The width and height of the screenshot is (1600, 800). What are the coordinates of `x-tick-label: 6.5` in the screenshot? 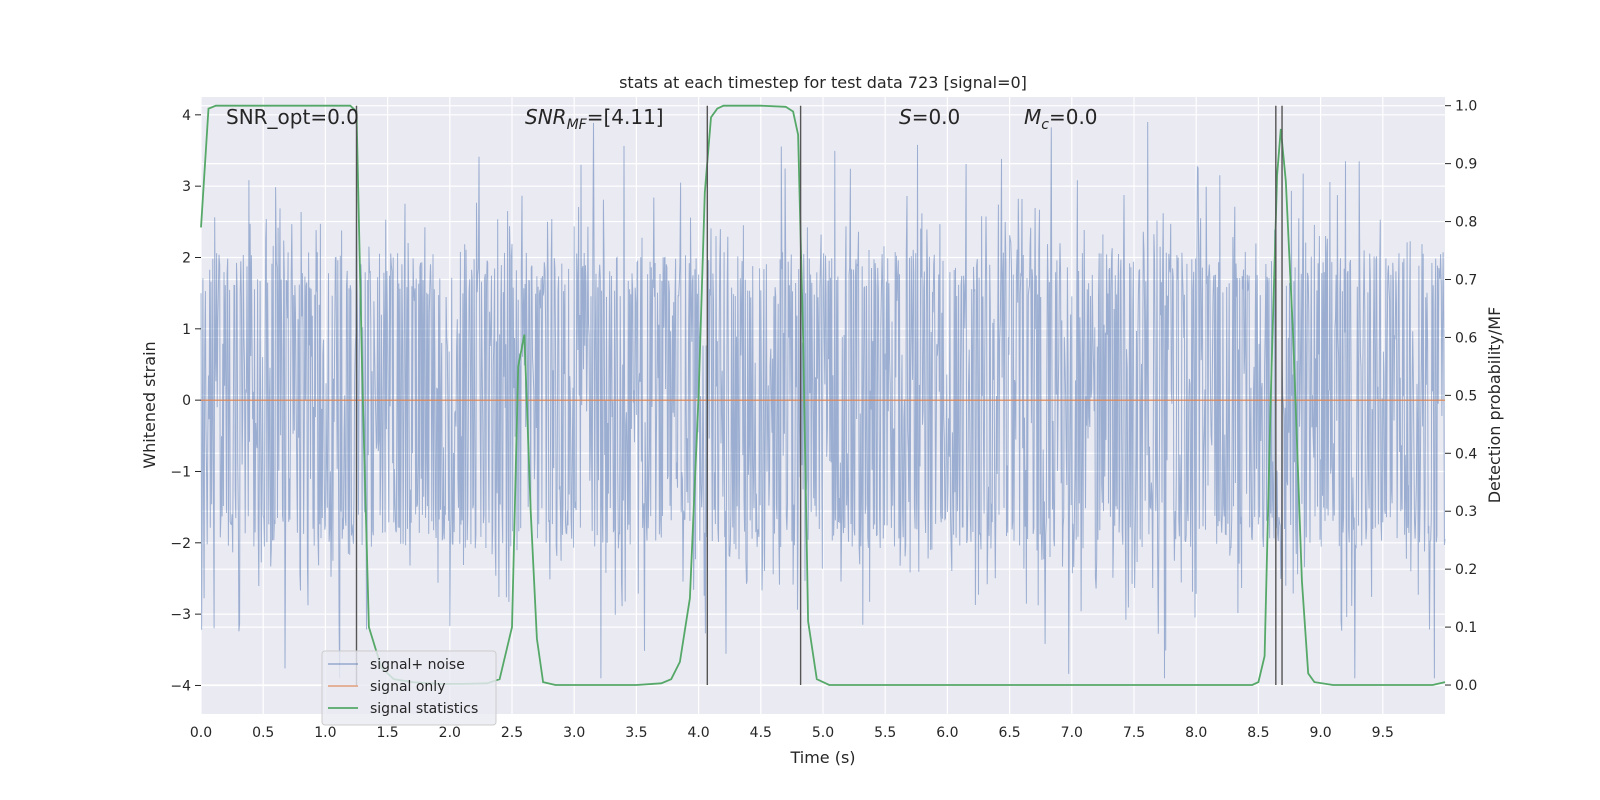 It's located at (1009, 733).